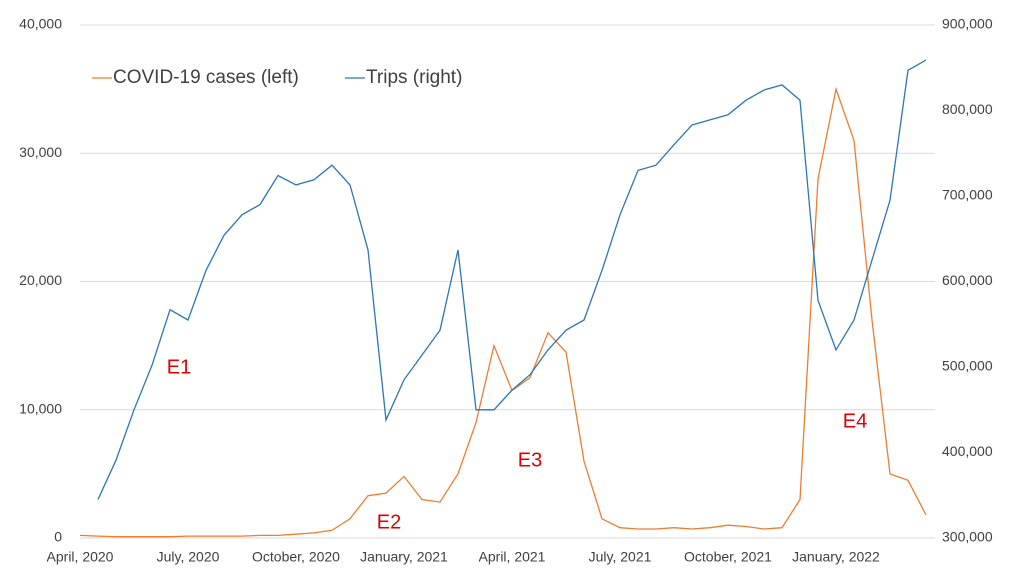 This screenshot has width=1023, height=573. What do you see at coordinates (58, 537) in the screenshot?
I see `y-tick-label: 0` at bounding box center [58, 537].